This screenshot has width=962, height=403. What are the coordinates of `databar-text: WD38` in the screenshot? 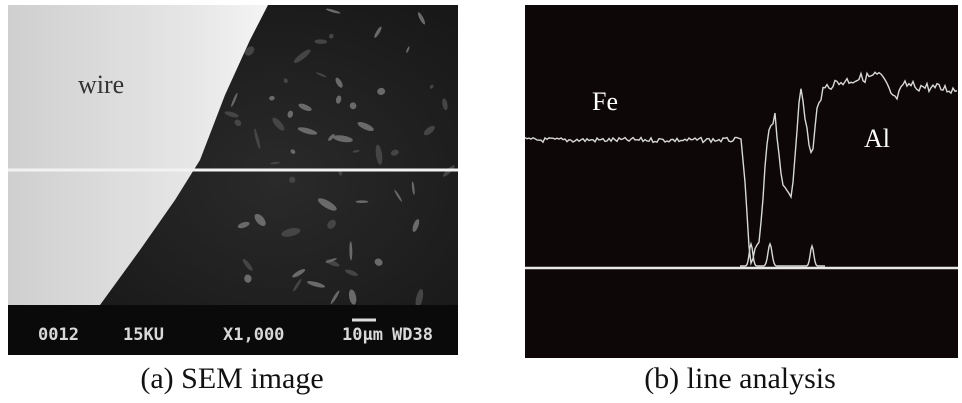 It's located at (412, 335).